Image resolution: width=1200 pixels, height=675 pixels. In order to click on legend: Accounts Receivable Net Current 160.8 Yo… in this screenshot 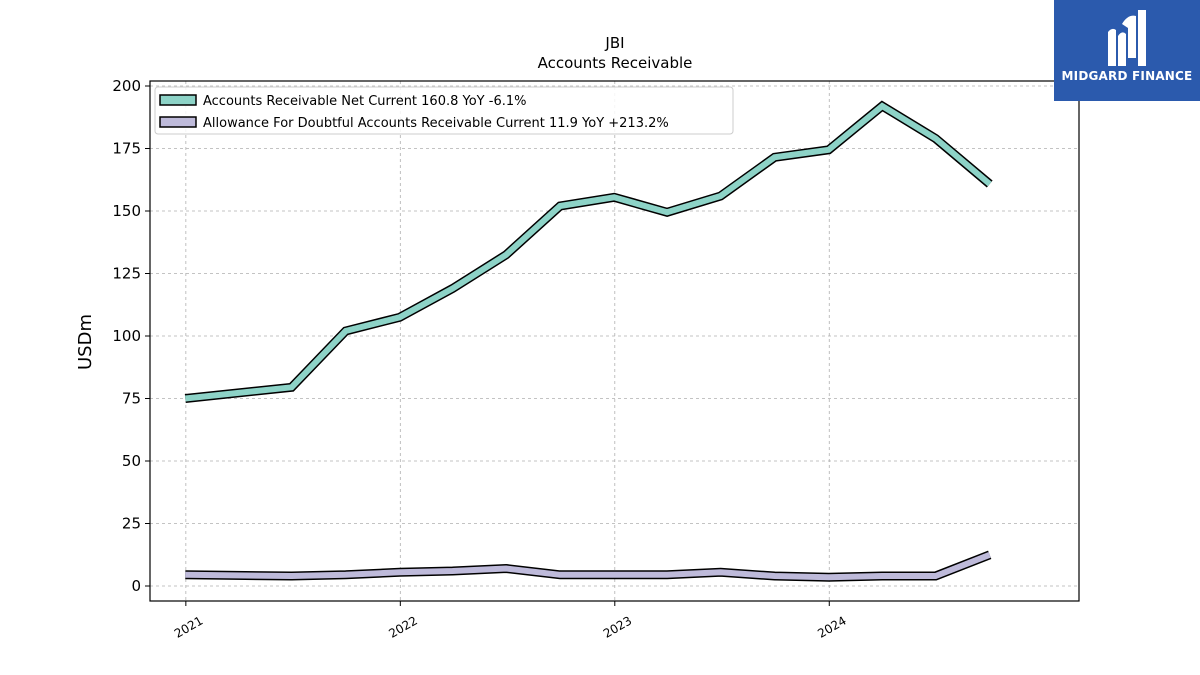, I will do `click(444, 110)`.